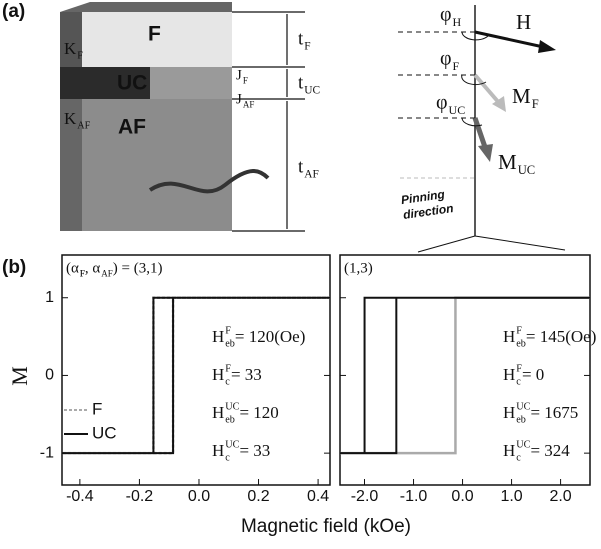 Image resolution: width=601 pixels, height=549 pixels. Describe the element at coordinates (80, 55) in the screenshot. I see `anisotropy-label-sub: F` at that location.